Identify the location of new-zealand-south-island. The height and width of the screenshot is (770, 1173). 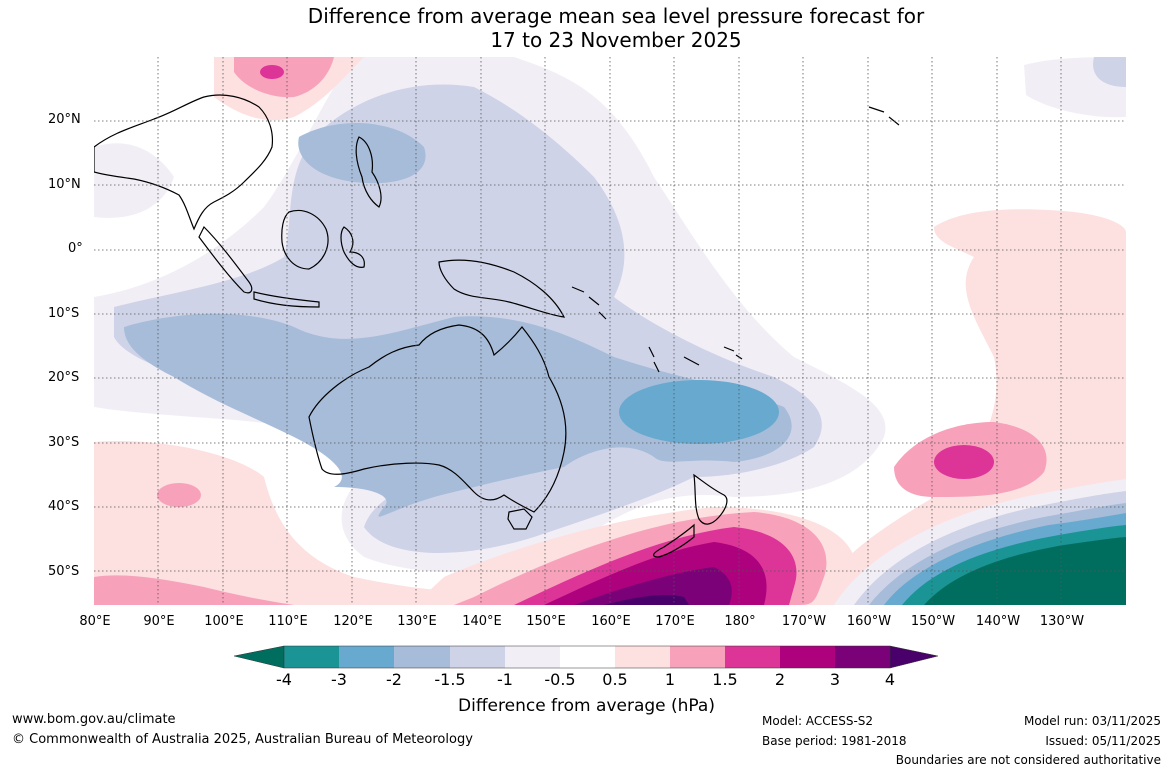
(673, 540).